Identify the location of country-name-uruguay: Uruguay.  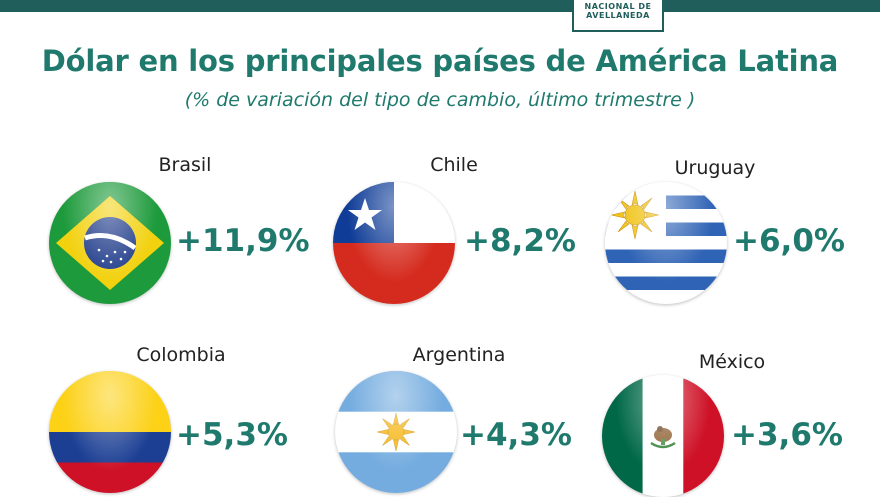
(715, 168).